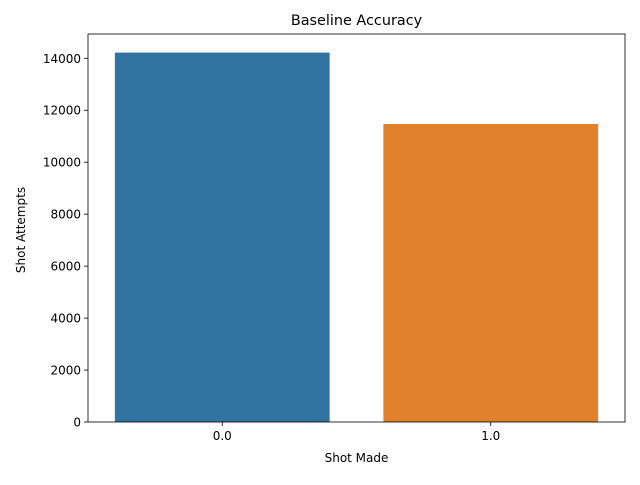  I want to click on x-tick-label: 1.0, so click(490, 436).